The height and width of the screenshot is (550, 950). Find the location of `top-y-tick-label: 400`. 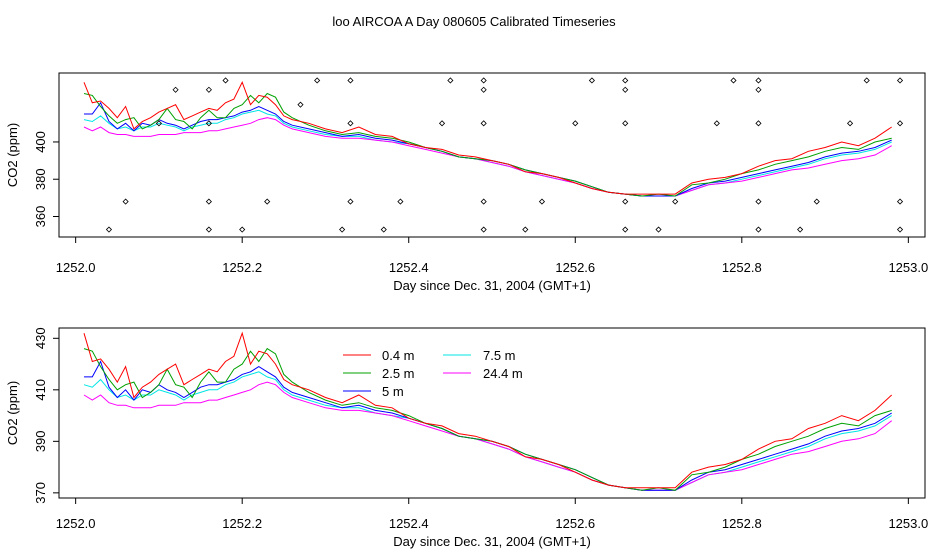

top-y-tick-label: 400 is located at coordinates (40, 142).